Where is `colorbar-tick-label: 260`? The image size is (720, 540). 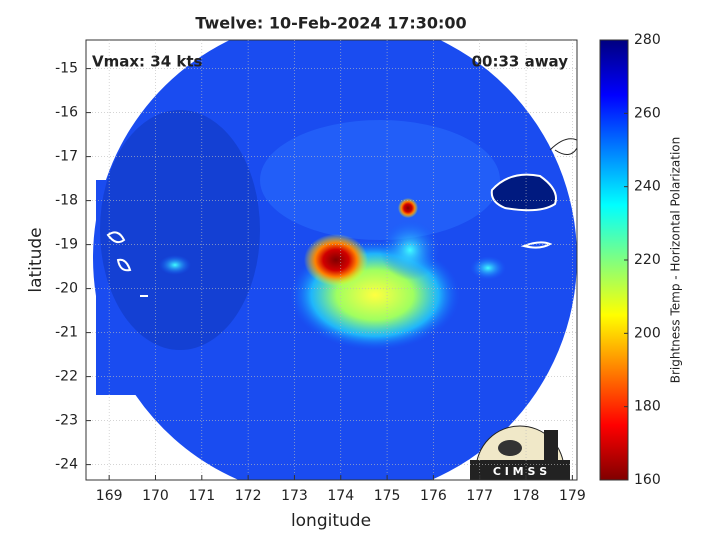
colorbar-tick-label: 260 is located at coordinates (647, 113).